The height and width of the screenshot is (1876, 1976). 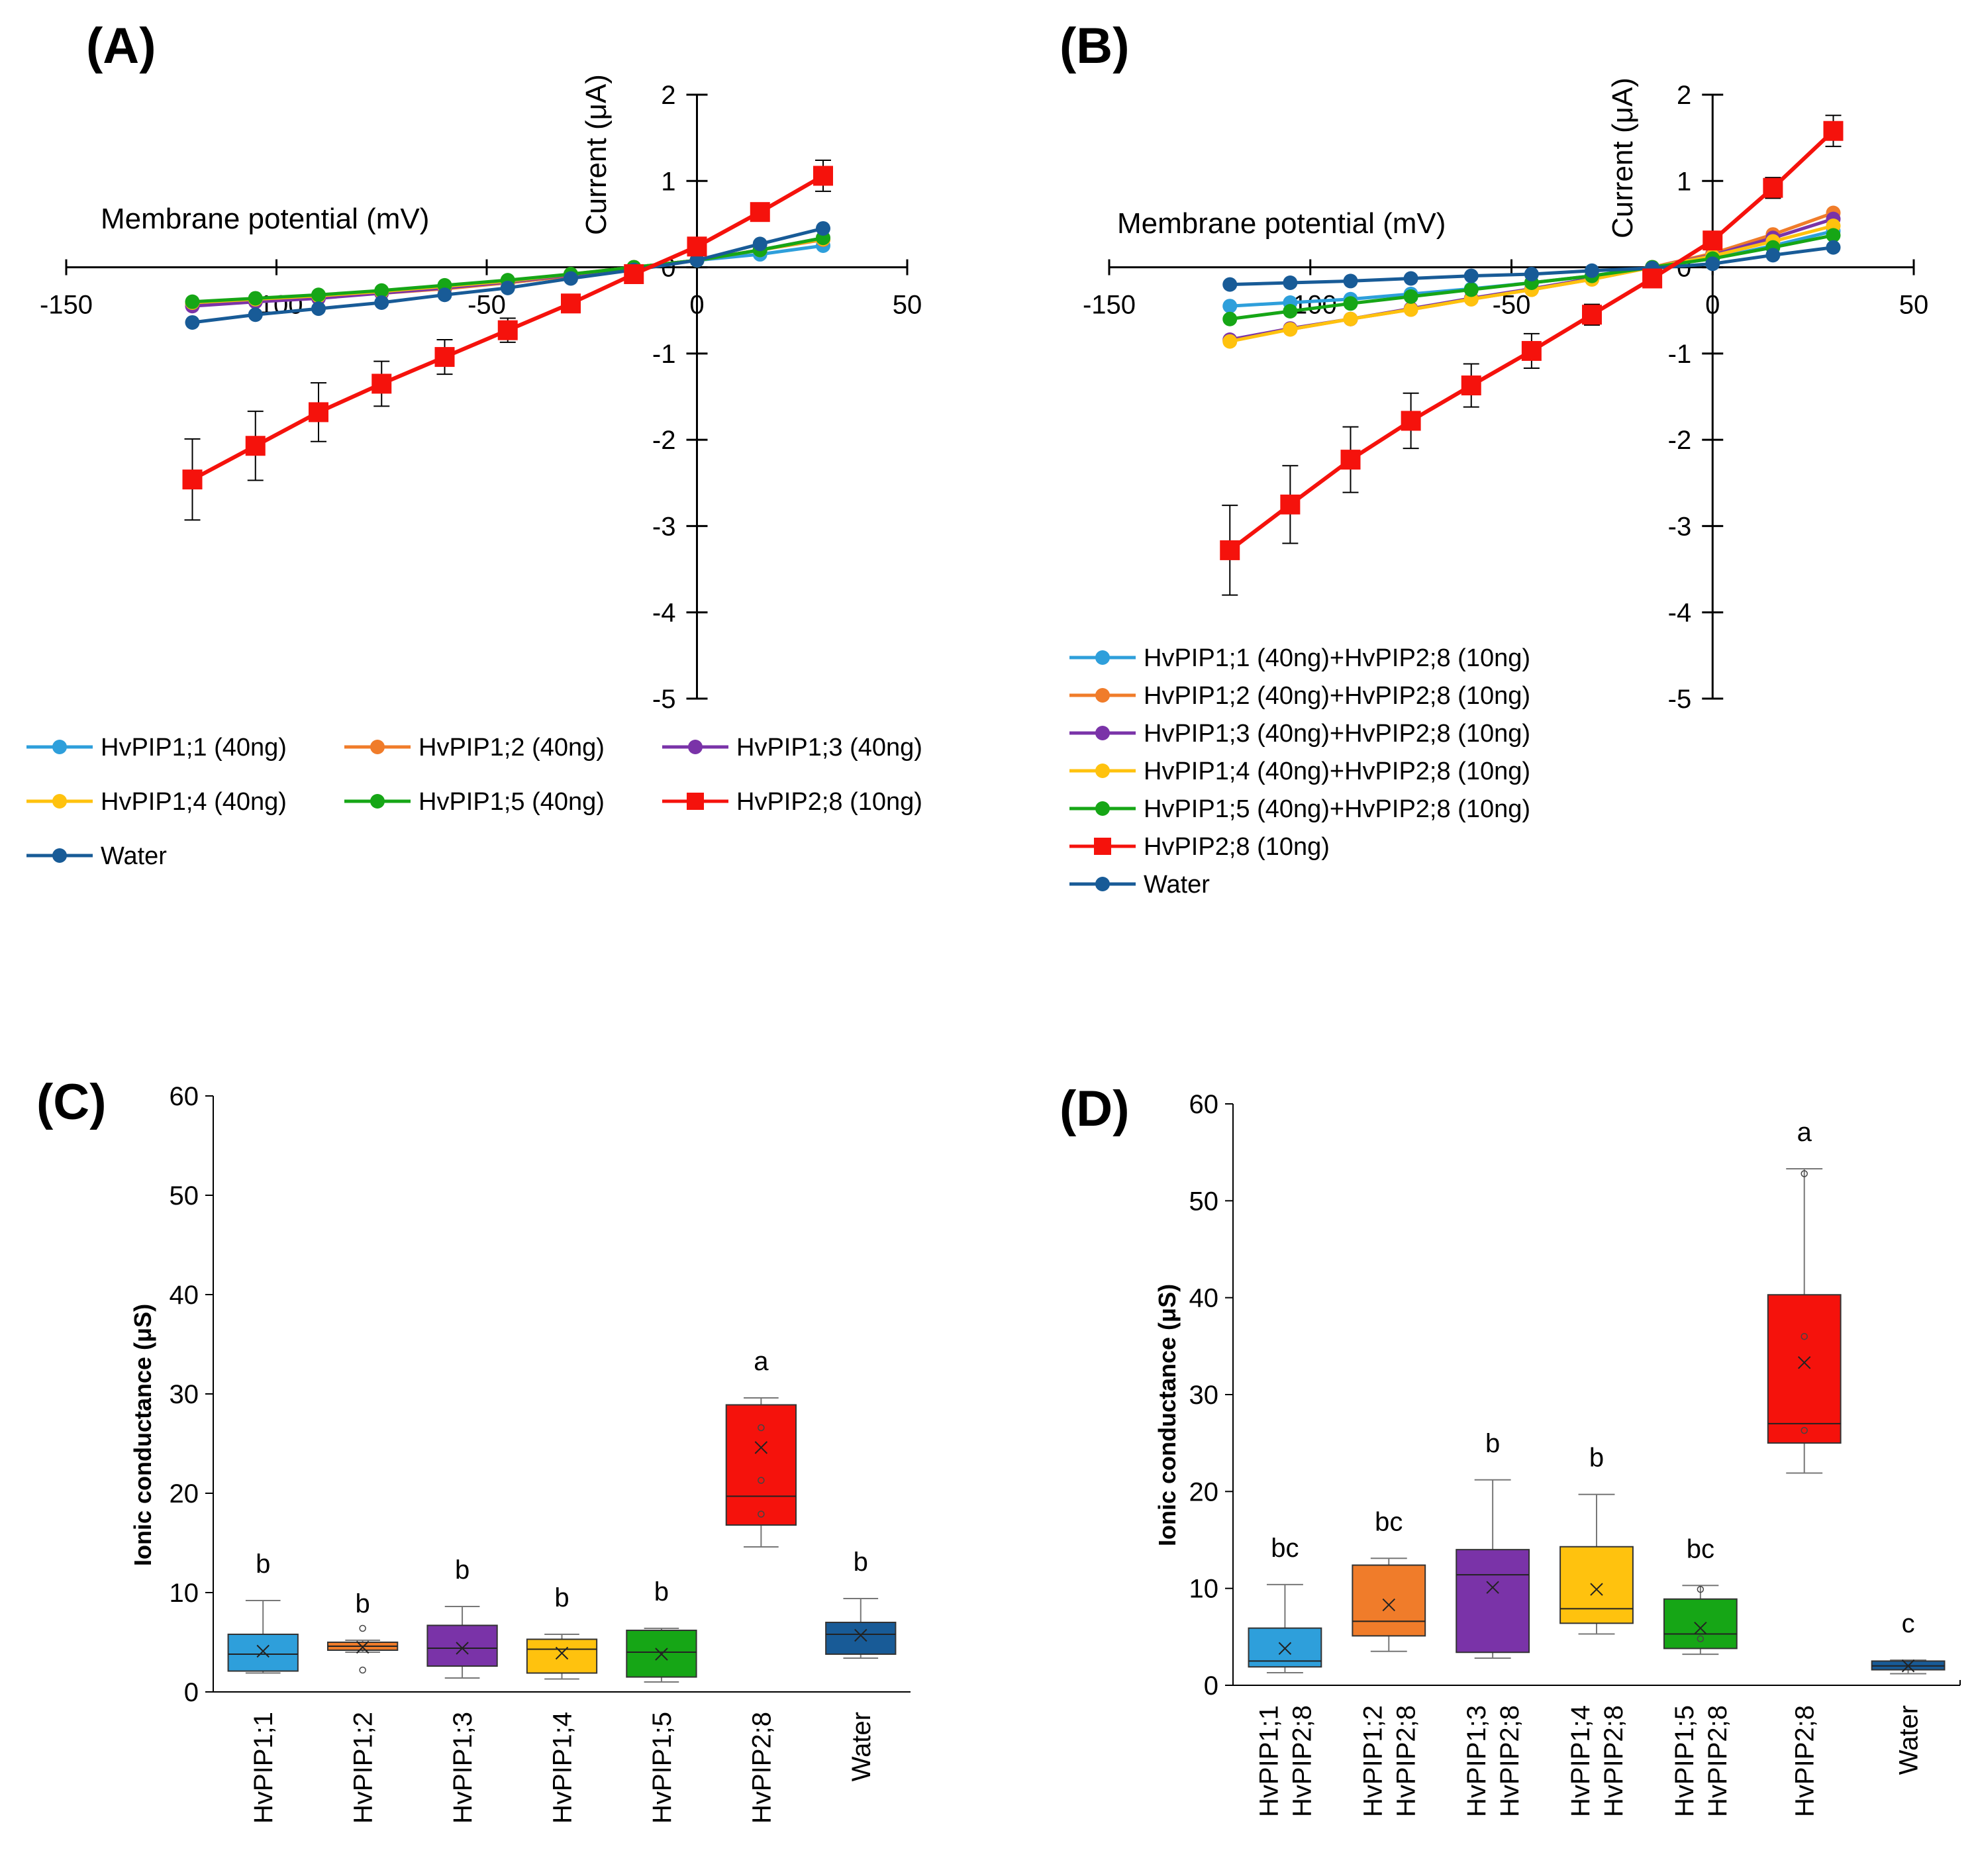 What do you see at coordinates (487, 305) in the screenshot?
I see `panel-0-x-tick-label: -50` at bounding box center [487, 305].